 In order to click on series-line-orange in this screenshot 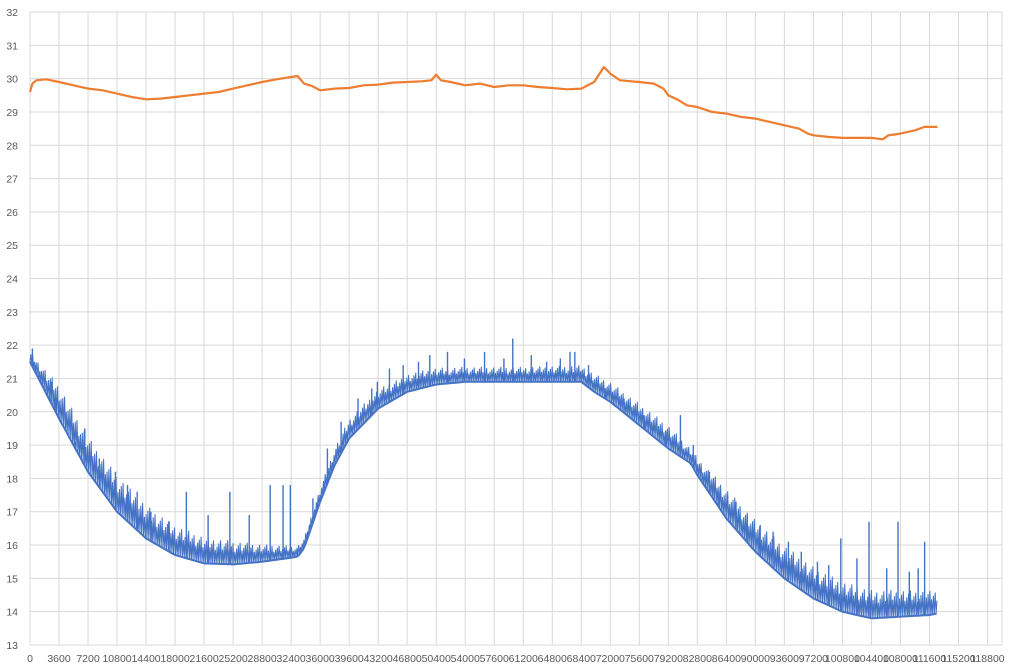, I will do `click(483, 103)`.